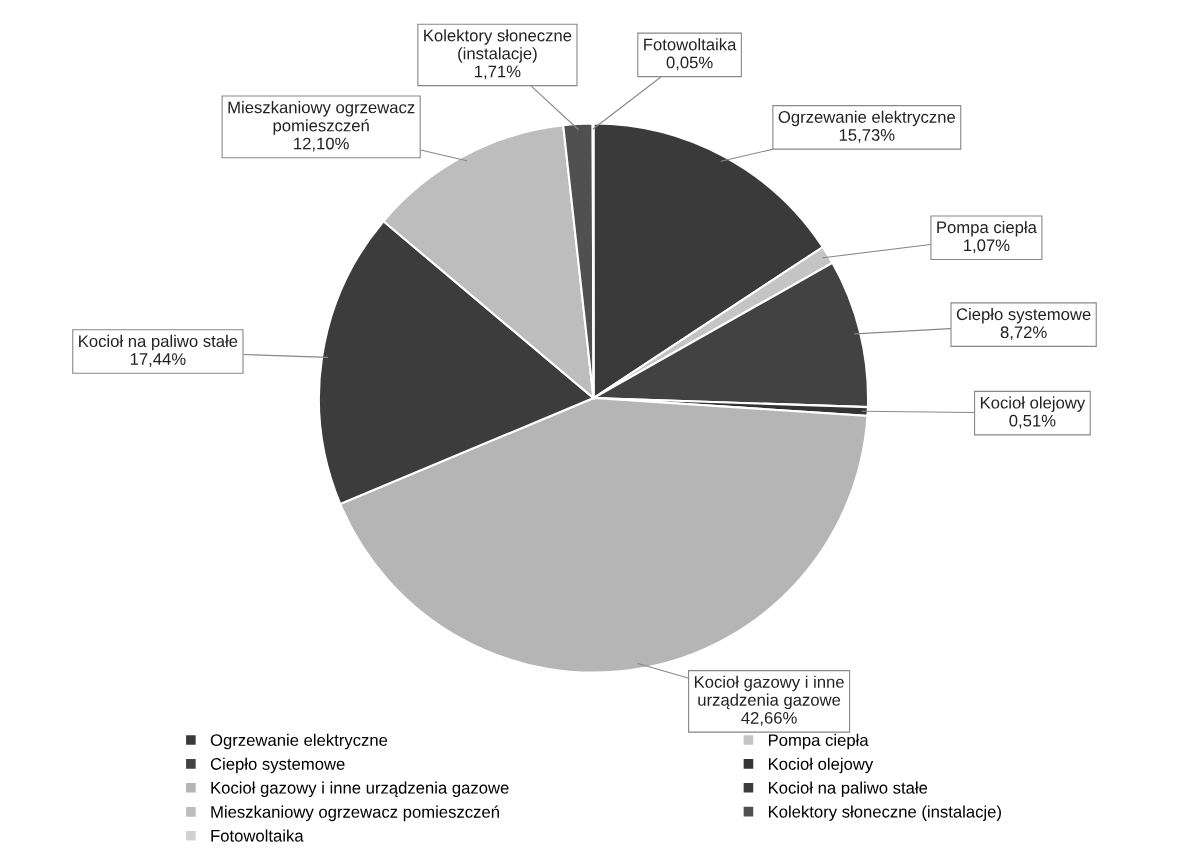  What do you see at coordinates (158, 360) in the screenshot?
I see `data-label: 17,44%` at bounding box center [158, 360].